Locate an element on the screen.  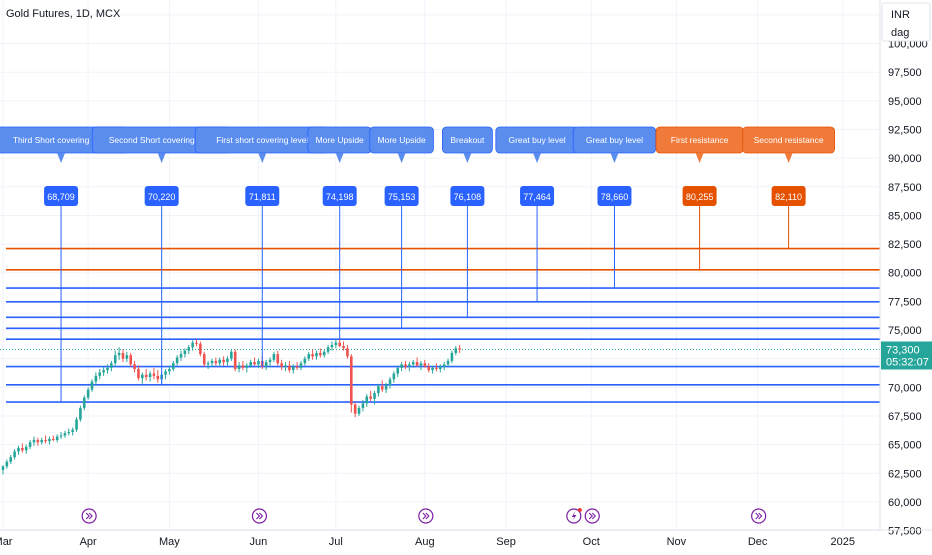
x-tick-label: Dec is located at coordinates (758, 542).